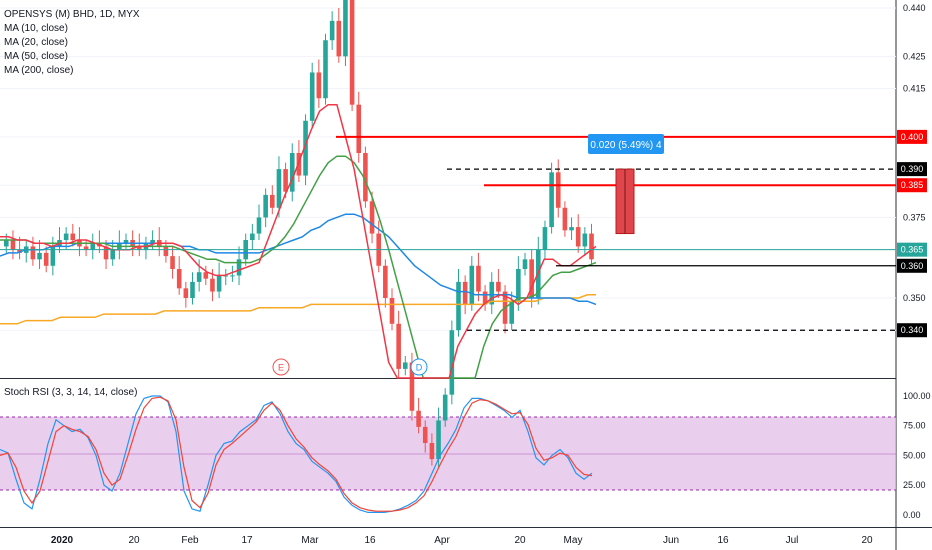 The height and width of the screenshot is (550, 932). Describe the element at coordinates (912, 266) in the screenshot. I see `price-tag-label: 0.360` at that location.